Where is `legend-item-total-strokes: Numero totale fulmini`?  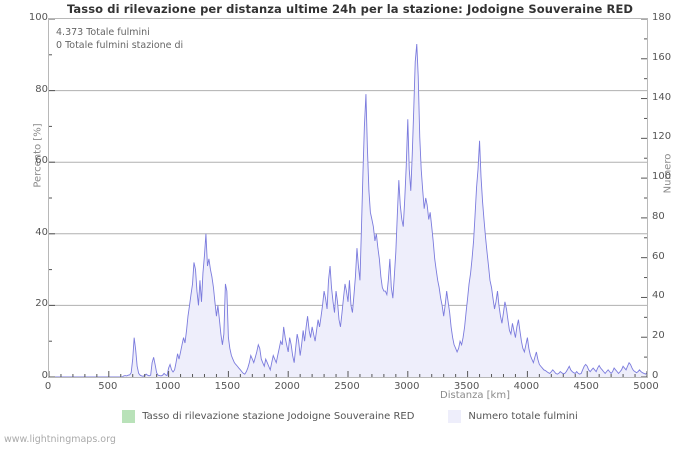 legend-item-total-strokes: Numero totale fulmini is located at coordinates (513, 416).